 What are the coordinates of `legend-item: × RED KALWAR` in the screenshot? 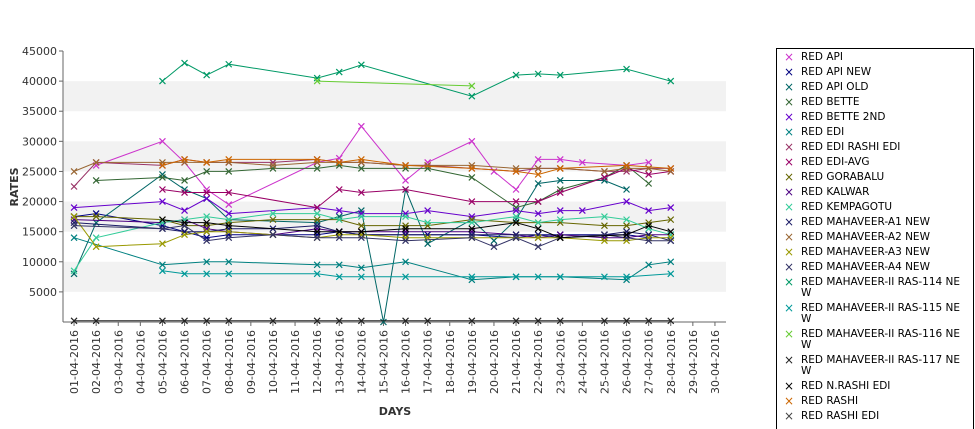 It's located at (875, 192).